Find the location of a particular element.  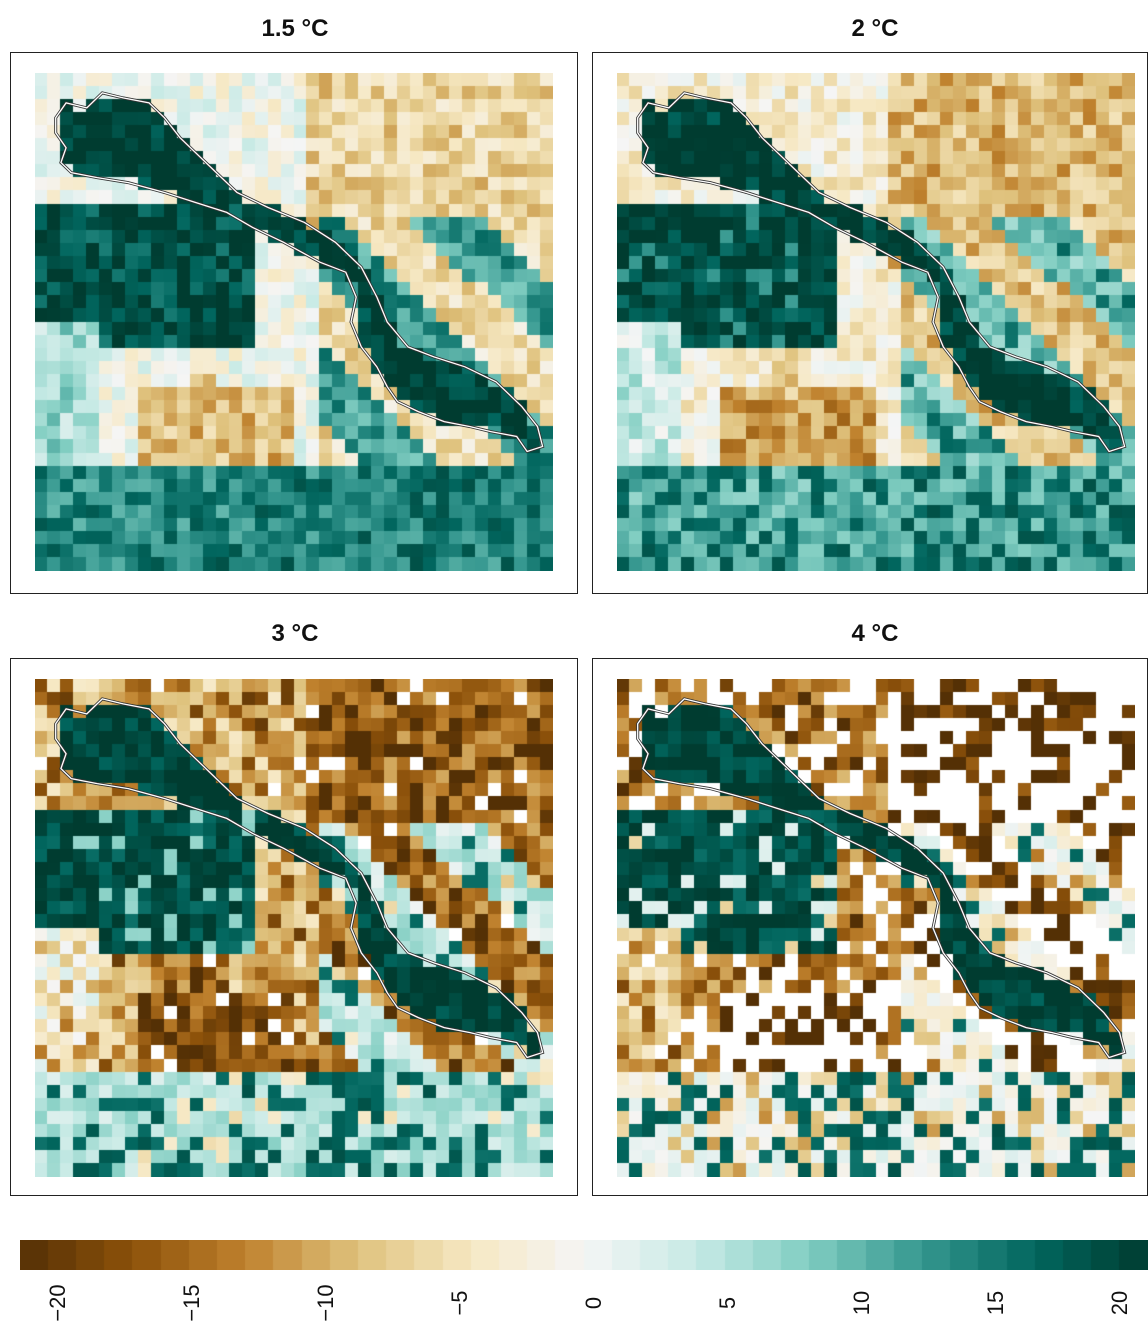

panel-title-1: 1.5 °C is located at coordinates (295, 28).